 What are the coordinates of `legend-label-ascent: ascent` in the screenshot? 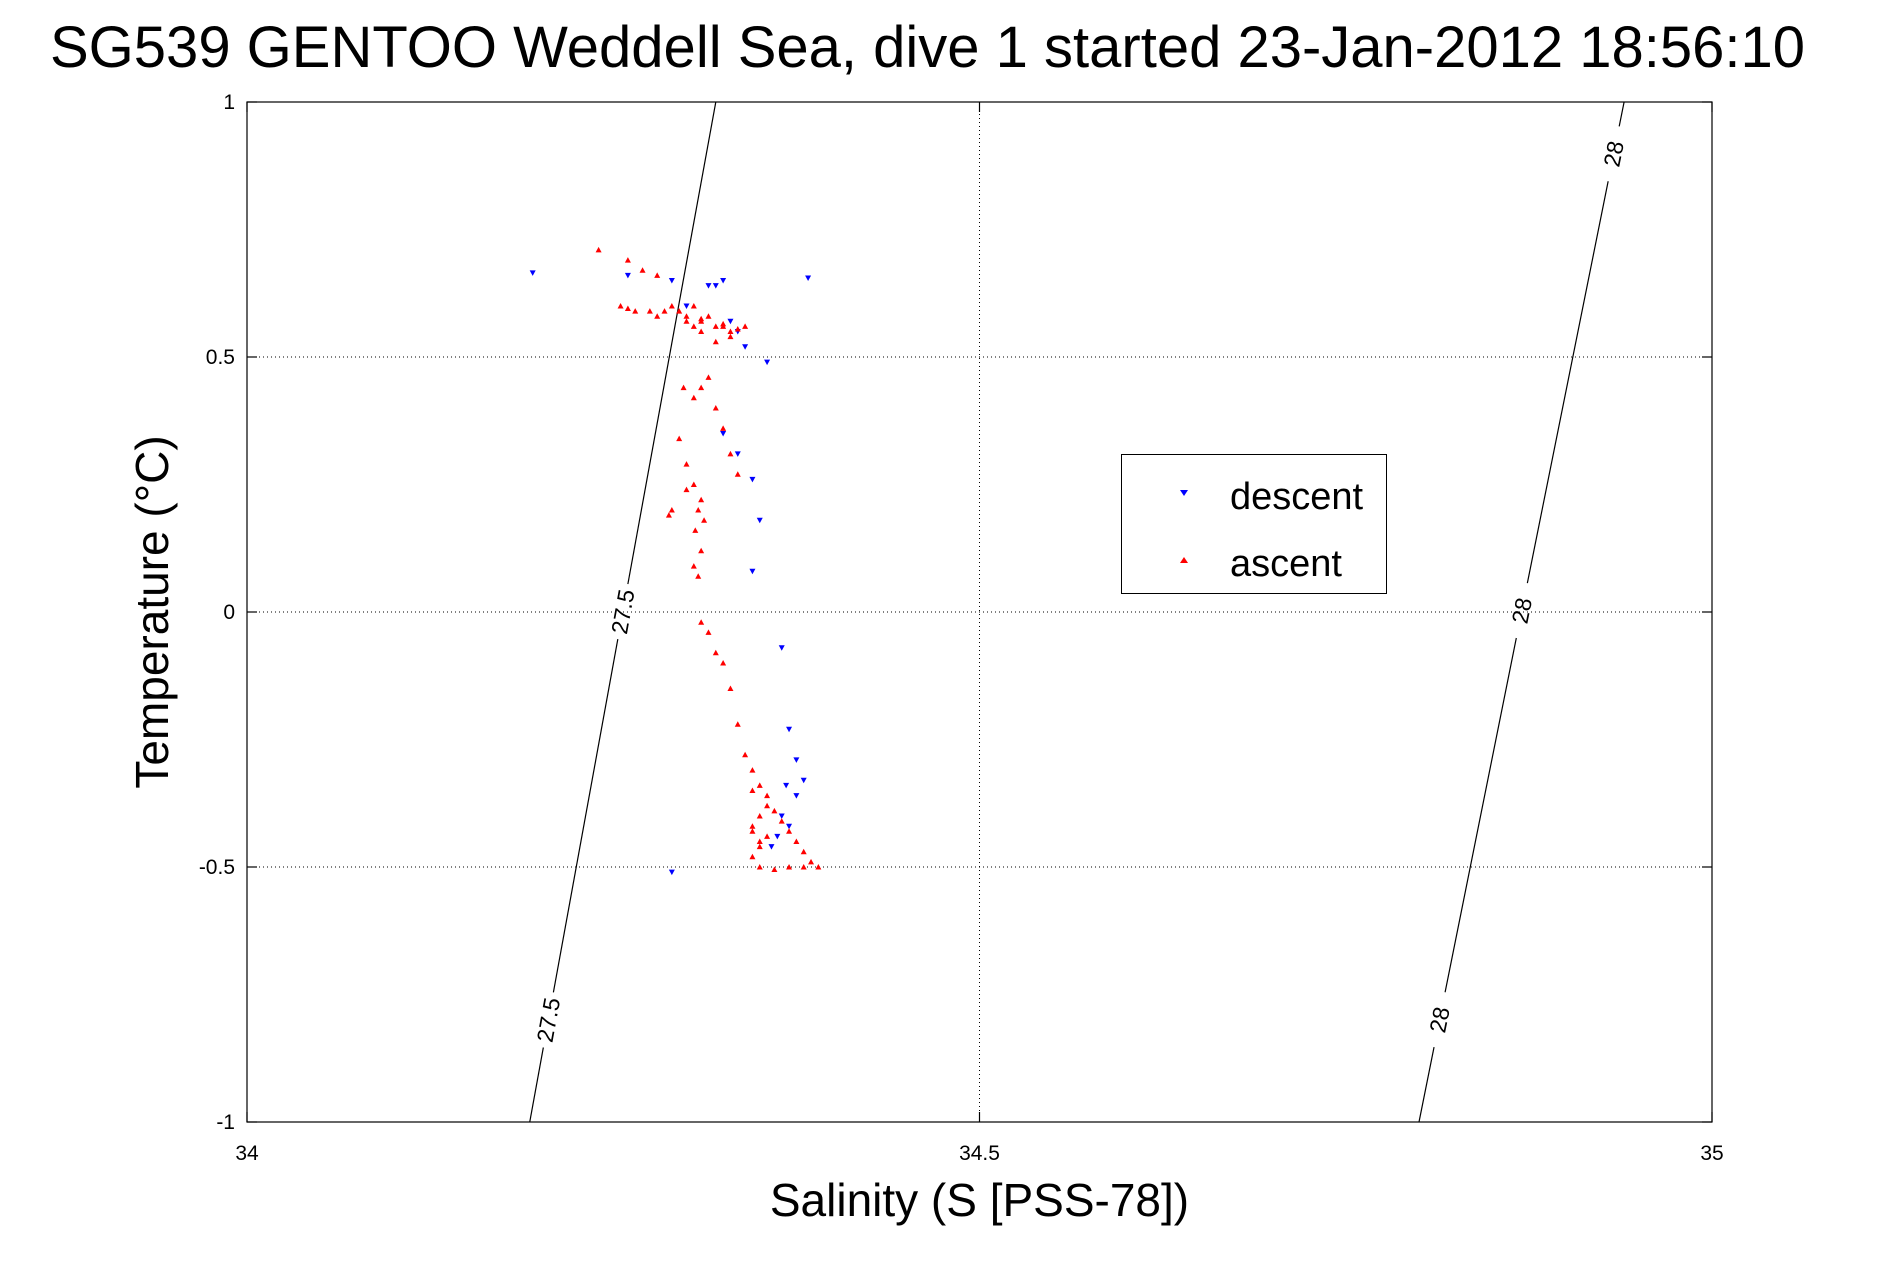 It's located at (1286, 564).